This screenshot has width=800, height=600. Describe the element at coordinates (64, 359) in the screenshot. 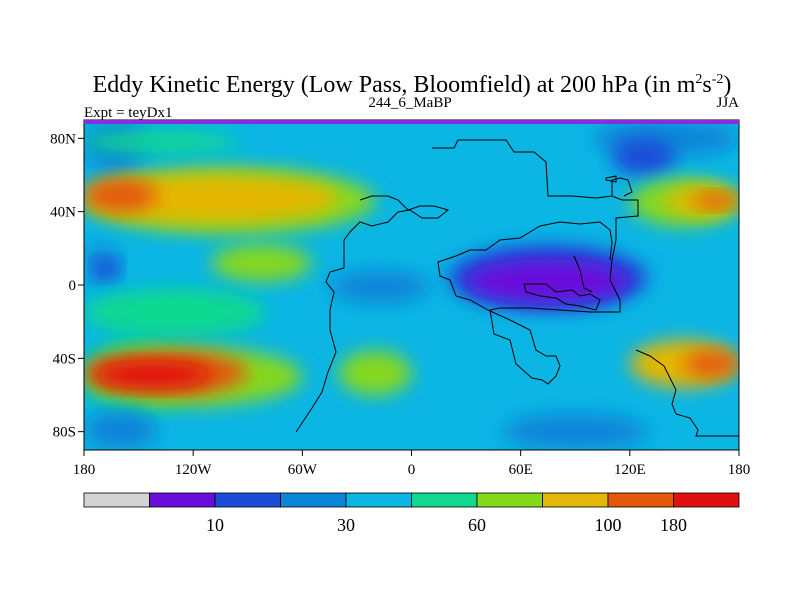

I see `y-tick-label: 40S` at that location.